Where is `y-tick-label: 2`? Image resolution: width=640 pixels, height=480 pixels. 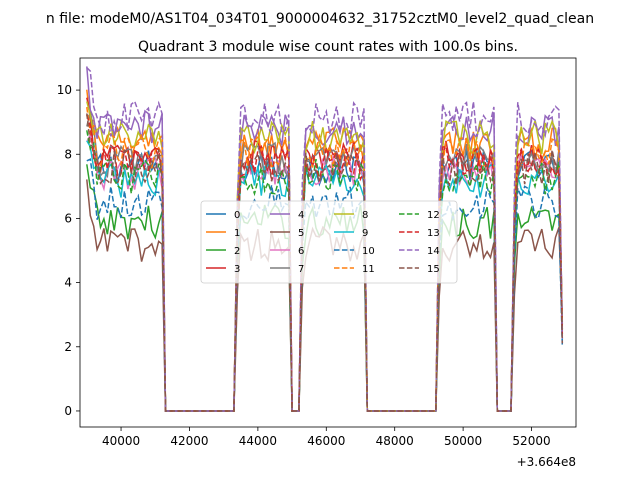 y-tick-label: 2 is located at coordinates (68, 347).